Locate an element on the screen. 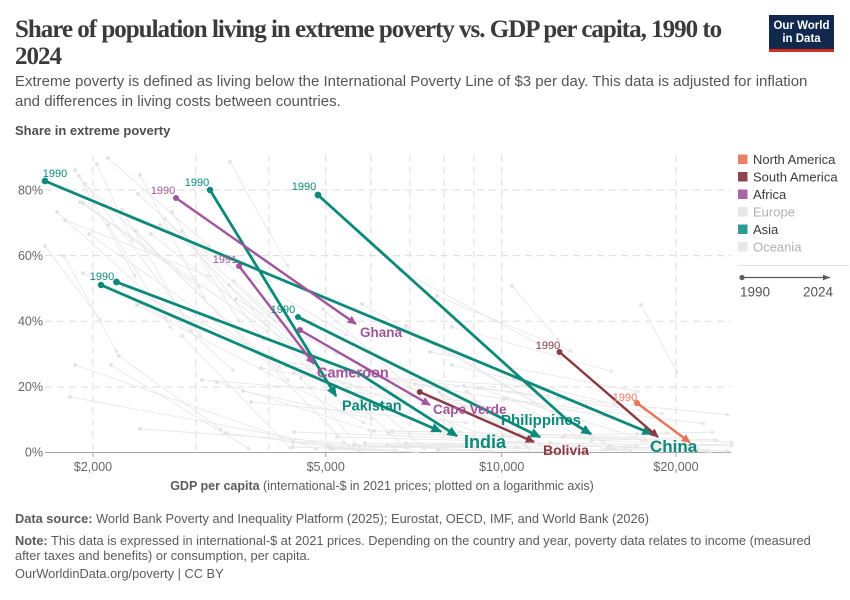 The width and height of the screenshot is (850, 600). svg-text: $5,000 is located at coordinates (326, 467).